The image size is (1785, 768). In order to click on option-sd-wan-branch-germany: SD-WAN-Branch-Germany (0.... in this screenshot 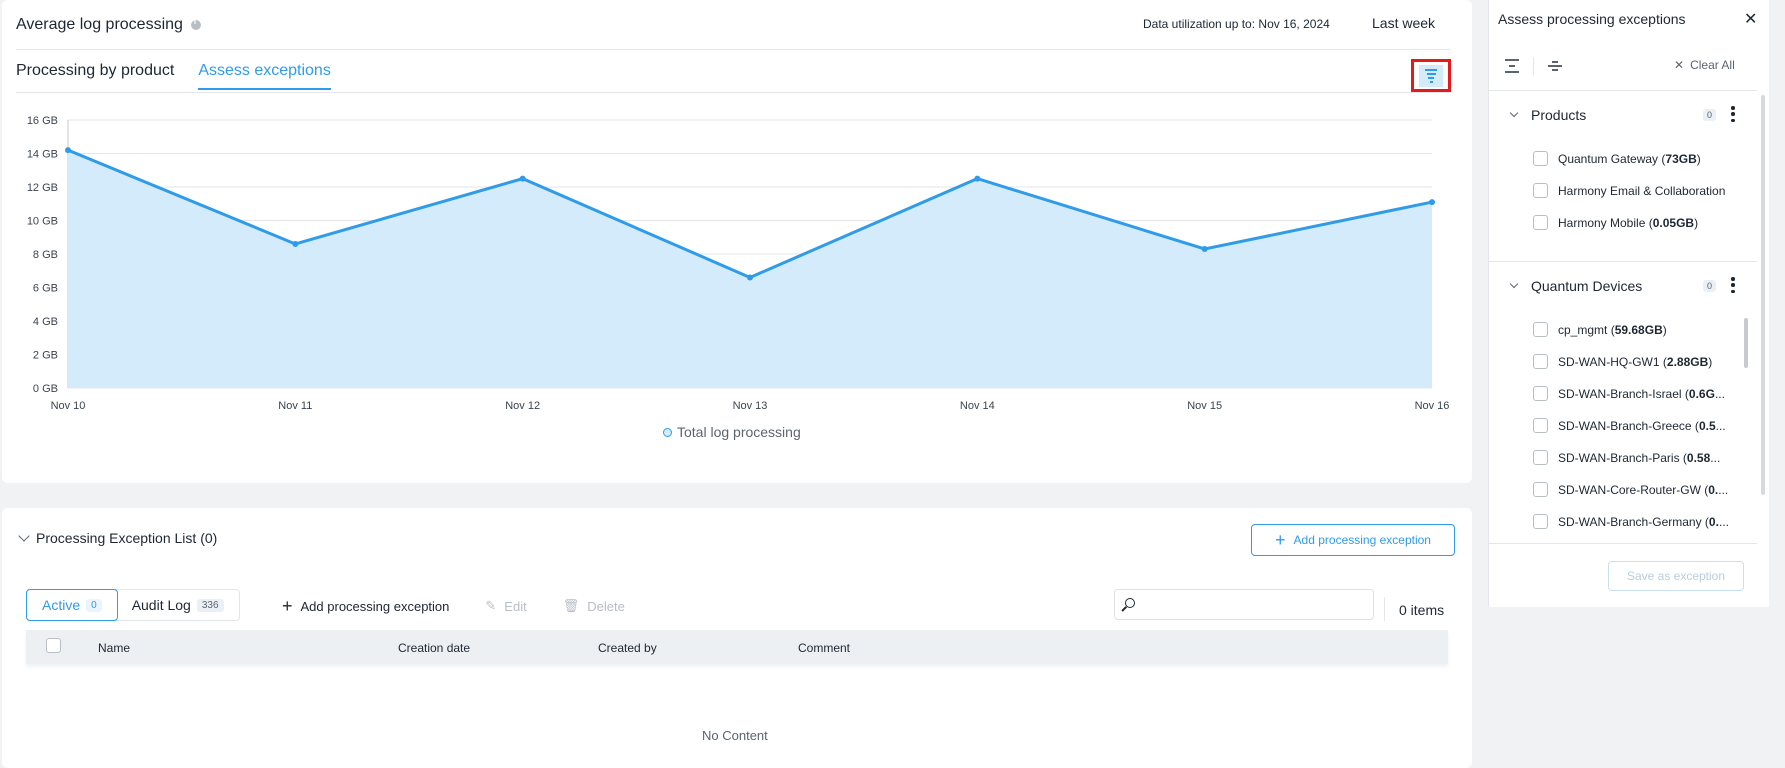, I will do `click(1640, 521)`.